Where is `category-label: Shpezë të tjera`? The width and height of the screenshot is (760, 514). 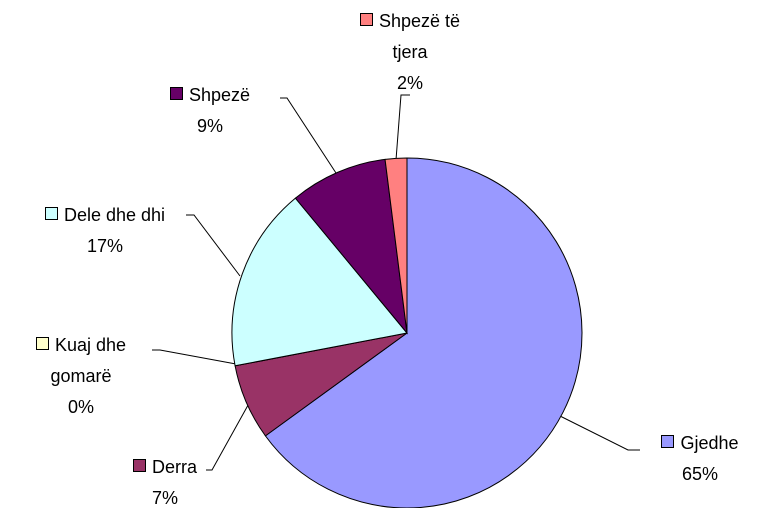 category-label: Shpezë të tjera is located at coordinates (419, 36).